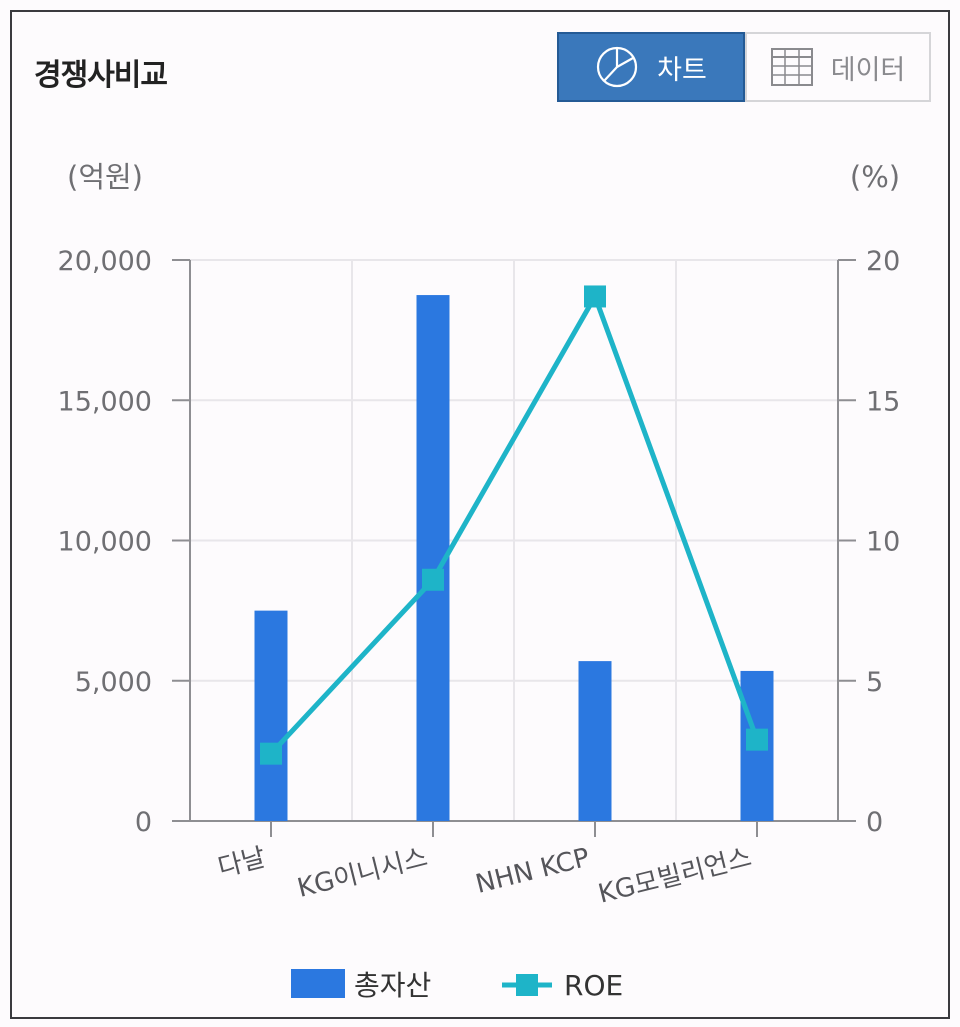 The width and height of the screenshot is (960, 1027). I want to click on left-y-tick-label: 20,000, so click(105, 261).